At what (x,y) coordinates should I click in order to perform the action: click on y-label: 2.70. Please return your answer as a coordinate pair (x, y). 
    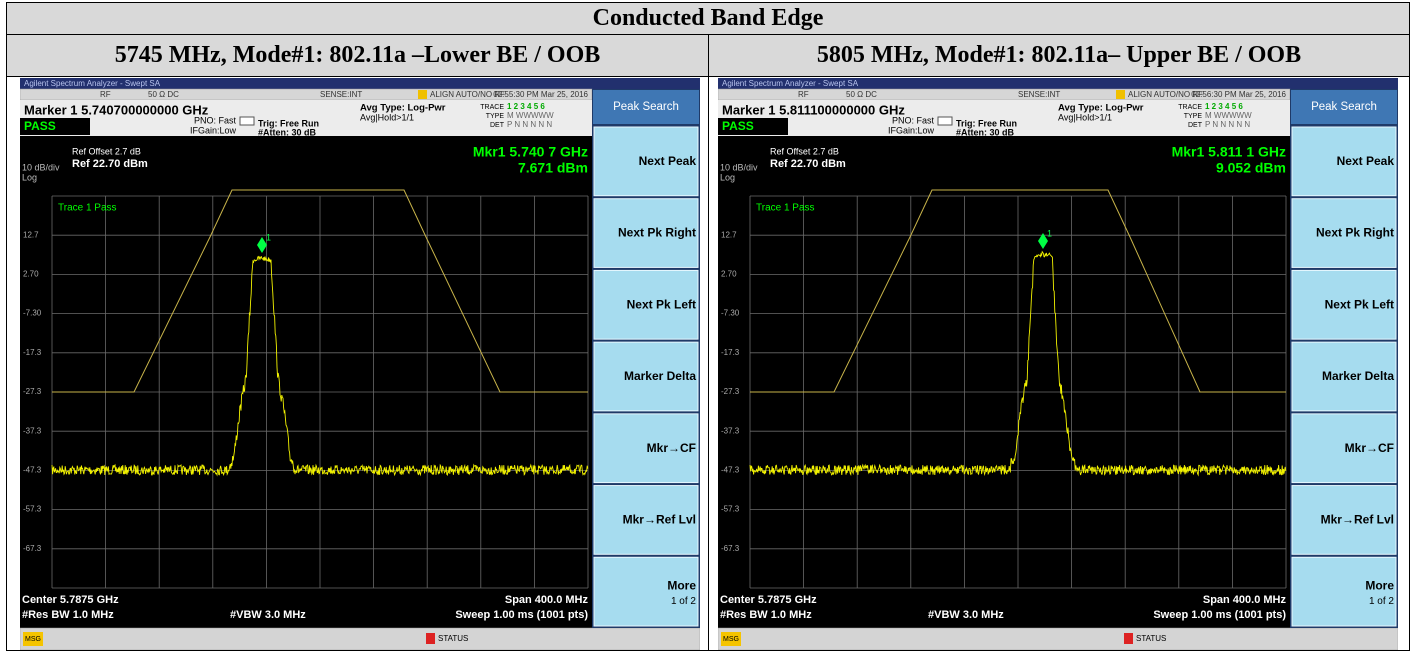
    Looking at the image, I should click on (31, 274).